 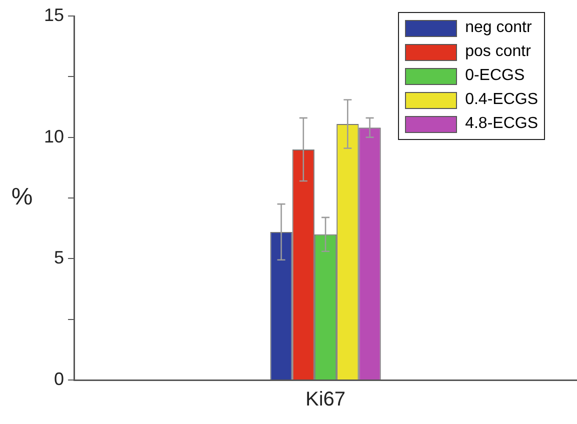 What do you see at coordinates (54, 136) in the screenshot?
I see `y-tick-label: 10` at bounding box center [54, 136].